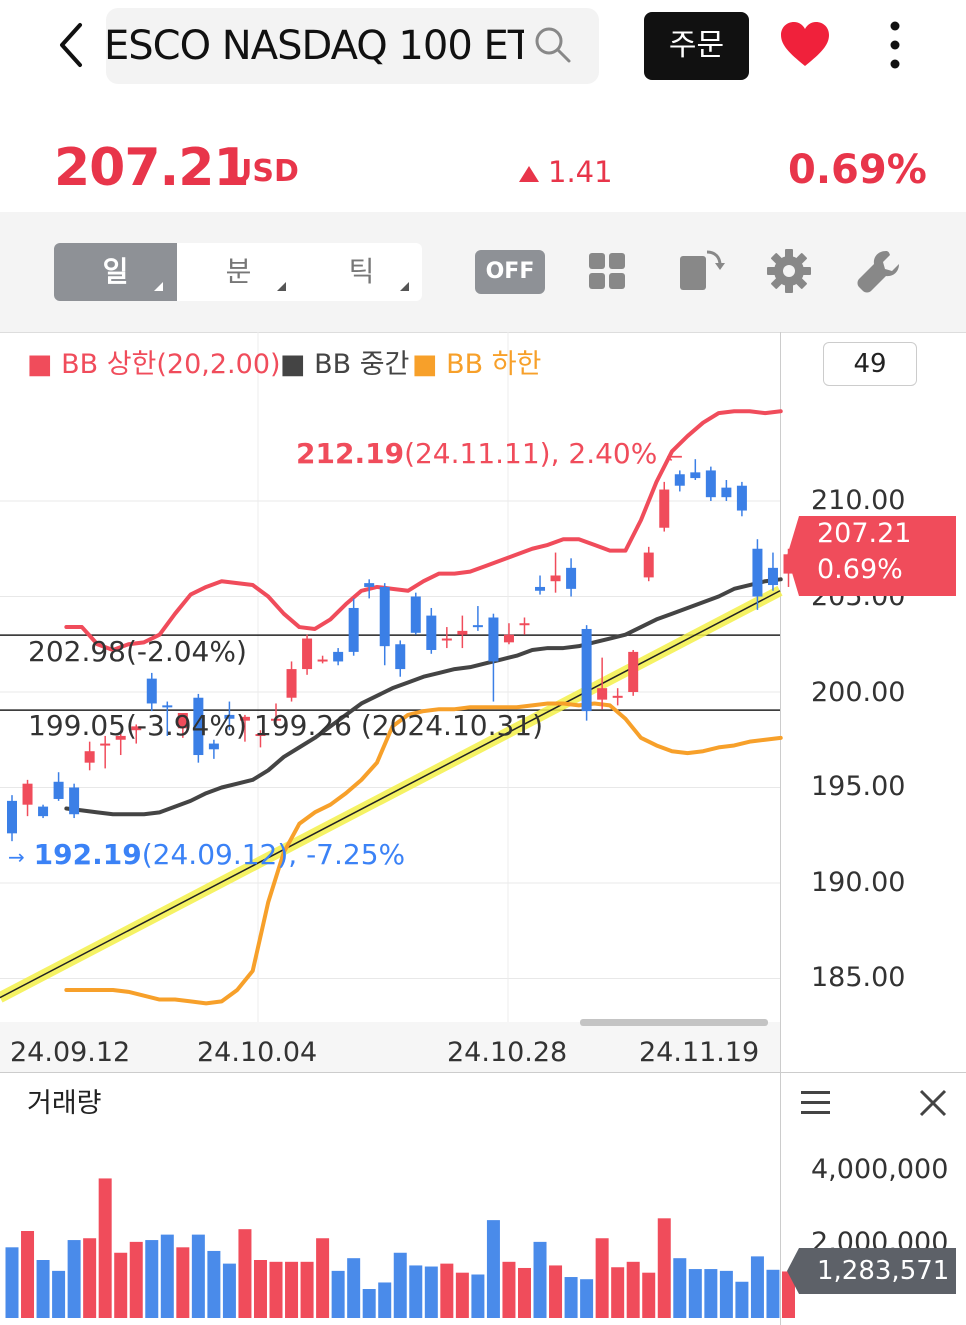  What do you see at coordinates (350, 453) in the screenshot?
I see `high-value: 212.19` at bounding box center [350, 453].